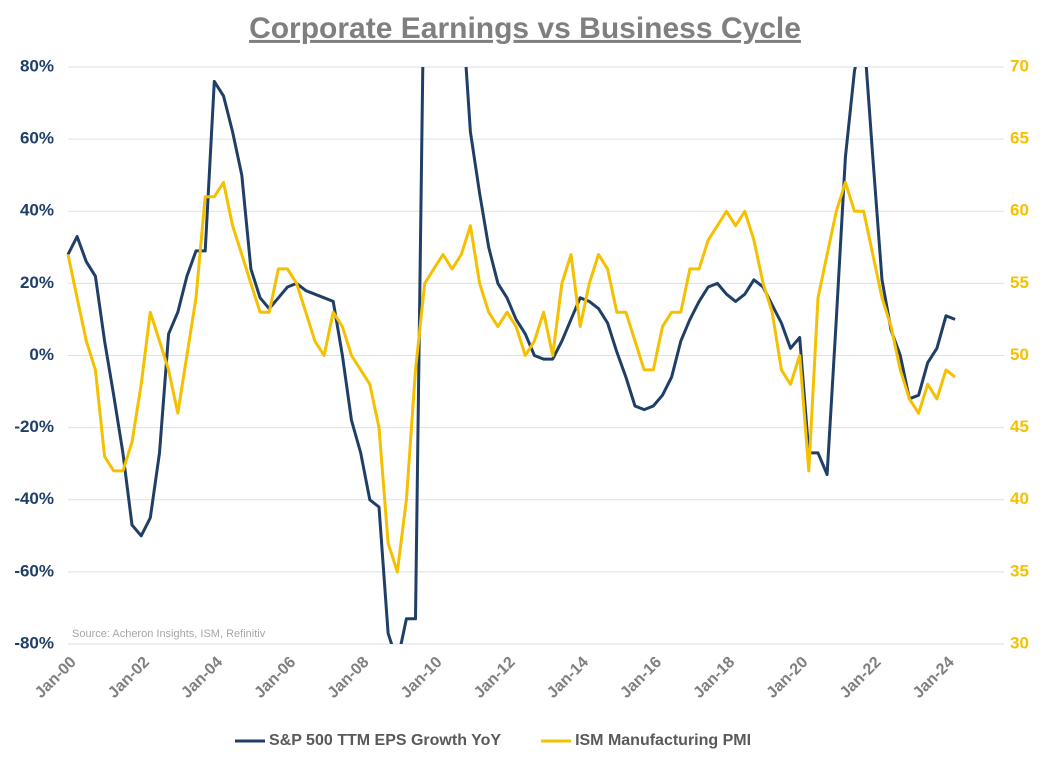 This screenshot has height=763, width=1049. Describe the element at coordinates (861, 678) in the screenshot. I see `x-tick-label: Jan-22` at that location.